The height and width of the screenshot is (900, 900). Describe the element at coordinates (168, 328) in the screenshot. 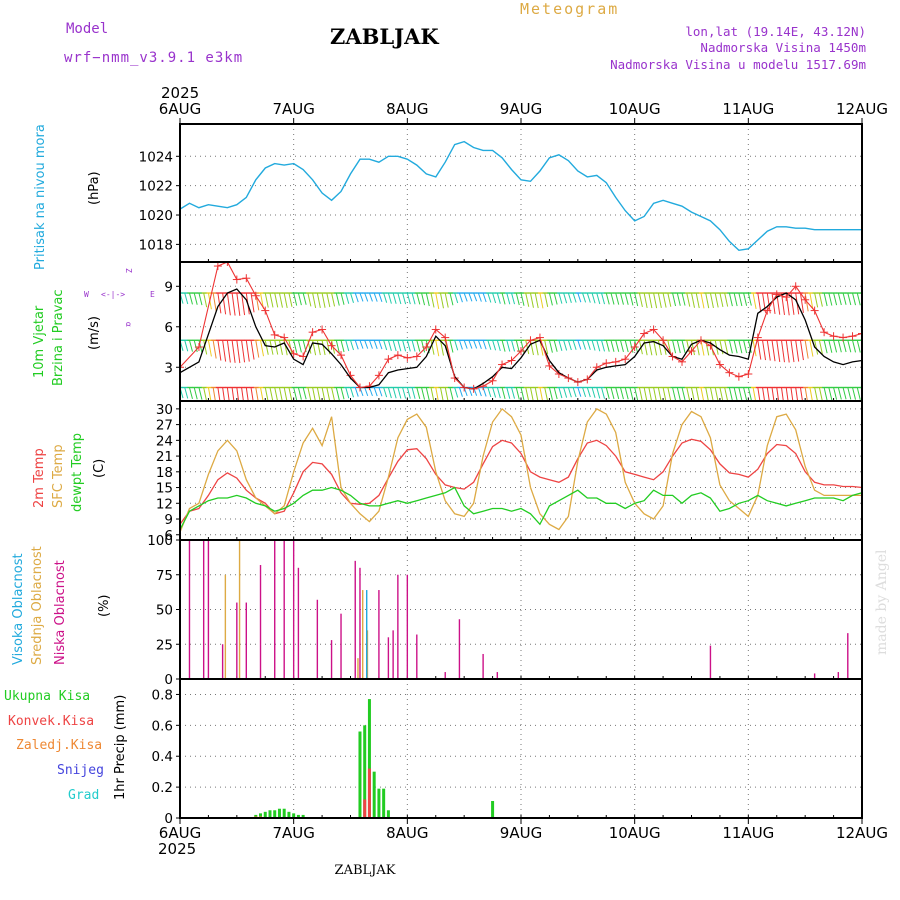

I see `y-tick-label: 6` at that location.